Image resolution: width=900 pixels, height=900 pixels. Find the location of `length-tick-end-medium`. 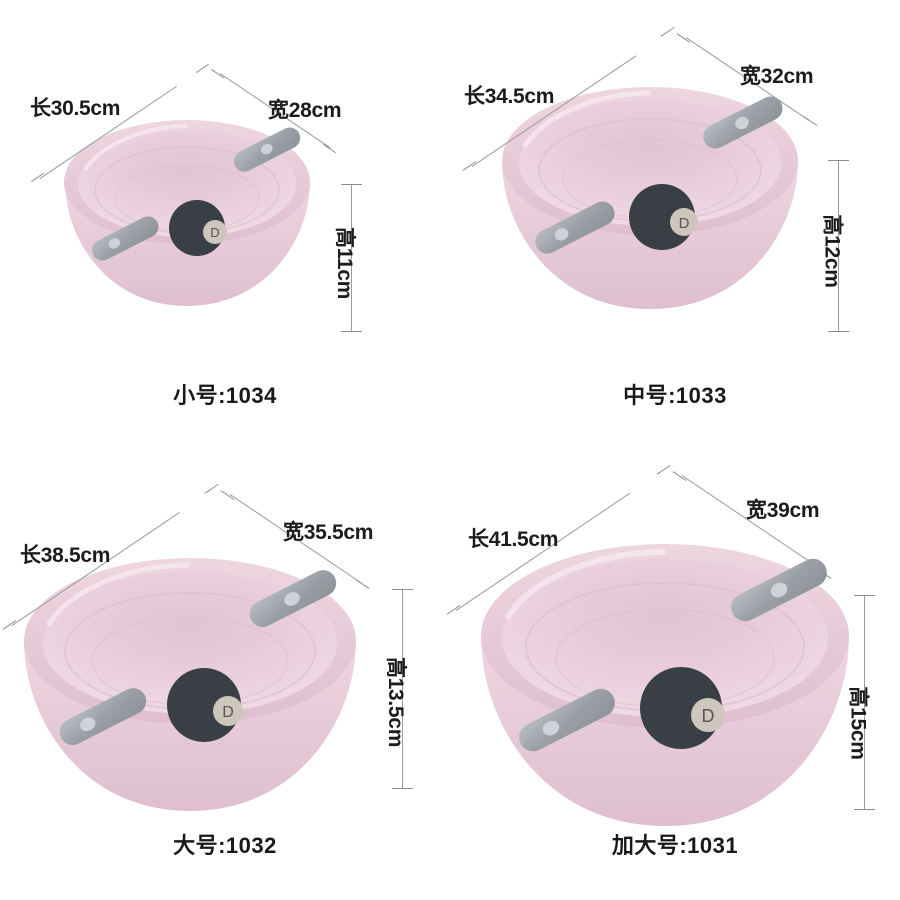

length-tick-end-medium is located at coordinates (667, 32).